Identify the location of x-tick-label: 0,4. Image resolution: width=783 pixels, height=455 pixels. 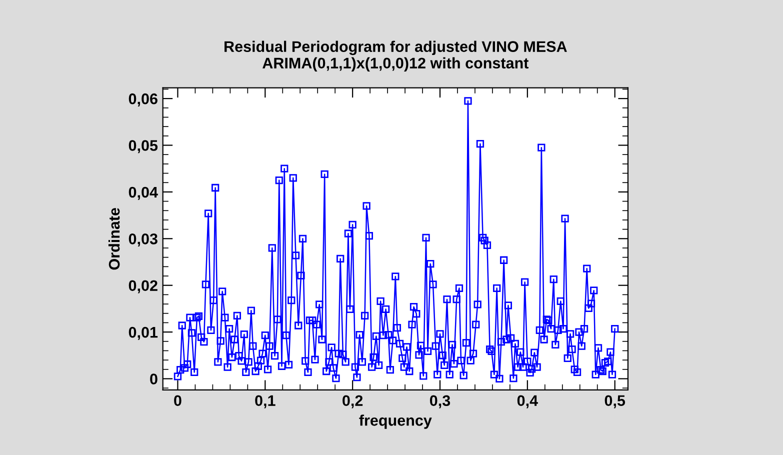
(527, 401).